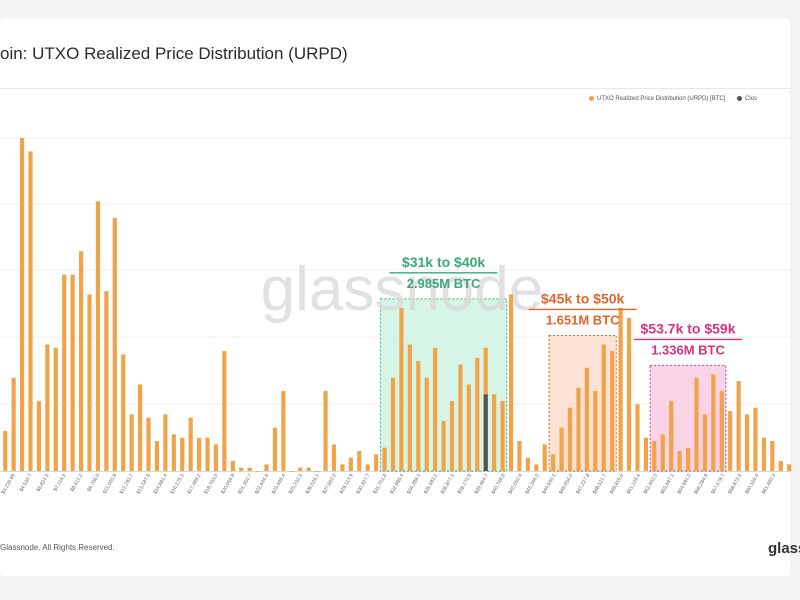  What do you see at coordinates (211, 484) in the screenshot?
I see `x-tick-label-12: $18,763.0` at bounding box center [211, 484].